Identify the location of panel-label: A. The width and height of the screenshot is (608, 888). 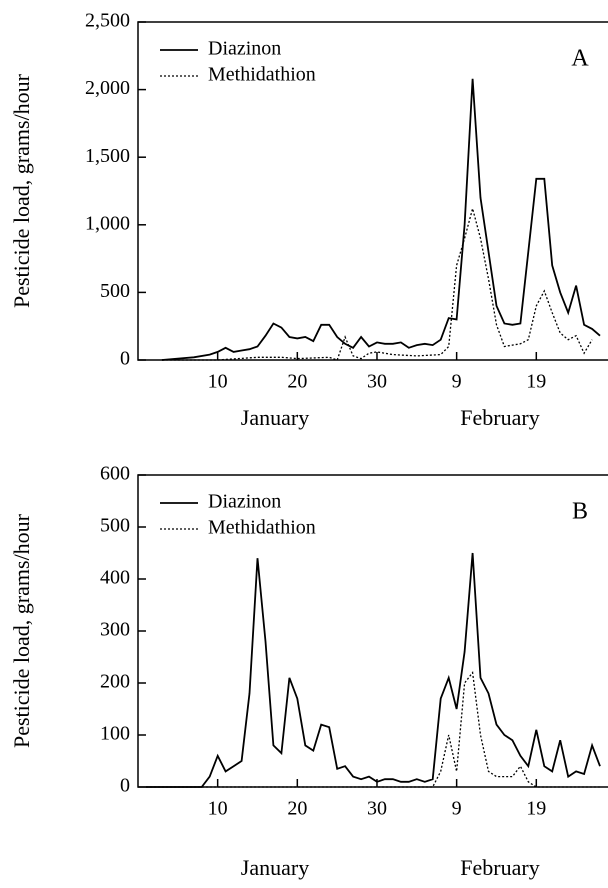
(580, 59).